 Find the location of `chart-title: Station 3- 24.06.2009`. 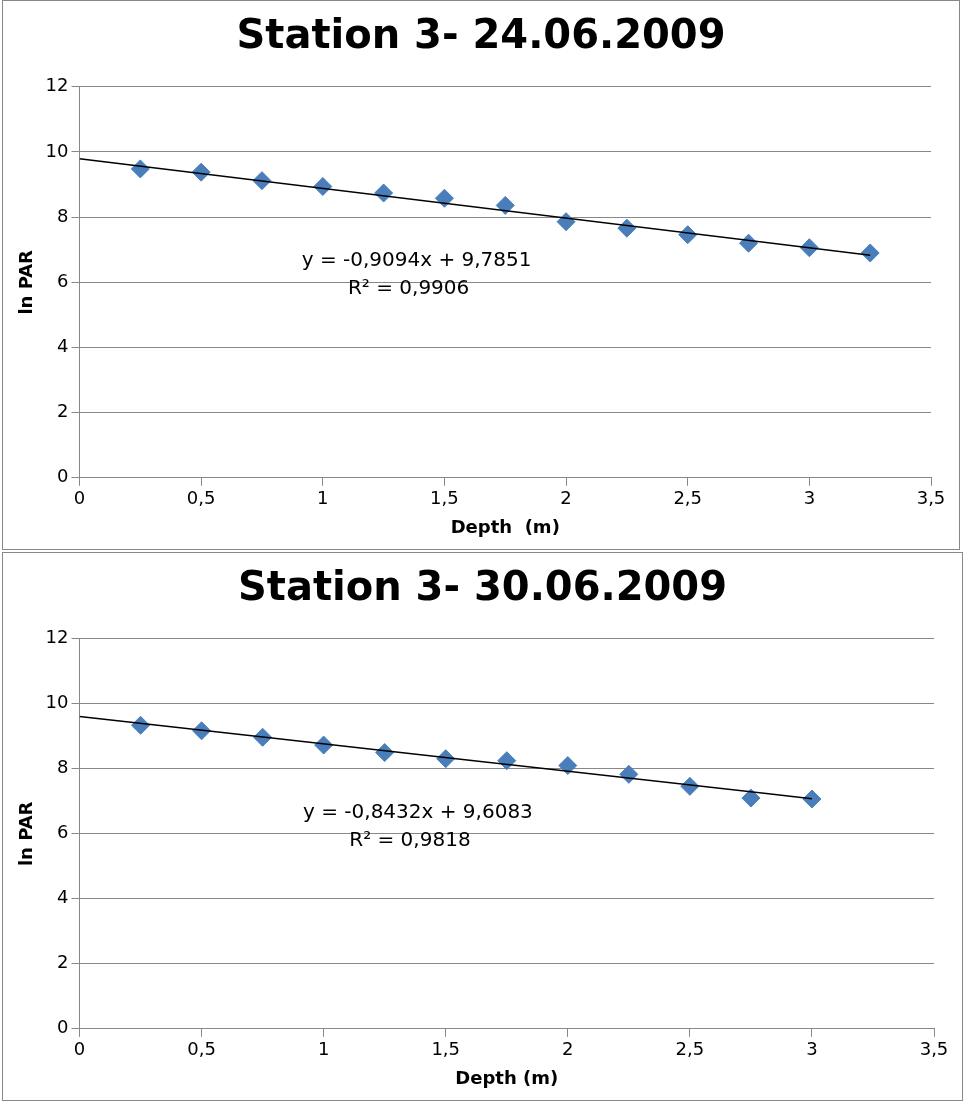

chart-title: Station 3- 24.06.2009 is located at coordinates (481, 34).